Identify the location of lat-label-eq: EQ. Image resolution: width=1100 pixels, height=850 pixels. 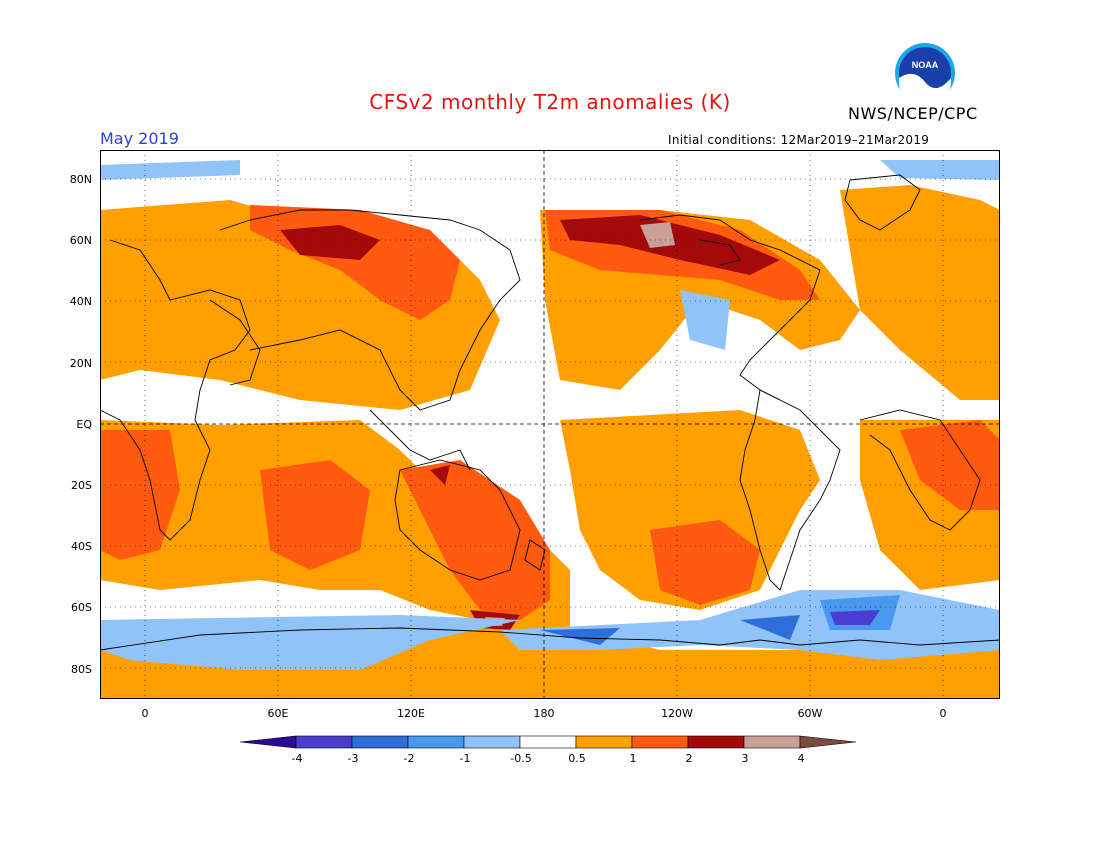
(84, 424).